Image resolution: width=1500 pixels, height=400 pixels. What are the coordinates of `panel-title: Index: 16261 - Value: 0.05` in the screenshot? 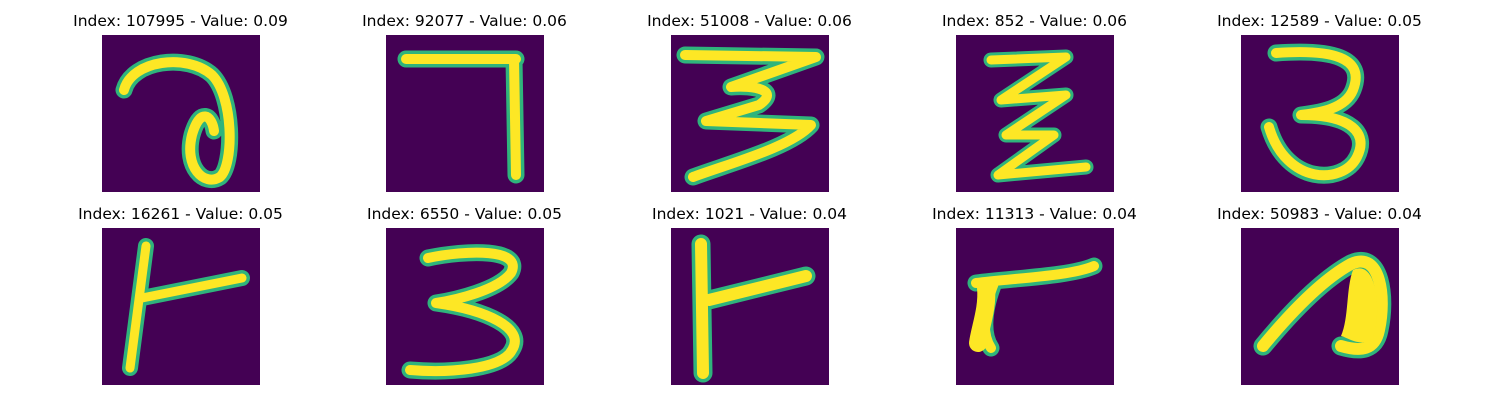 It's located at (180, 214).